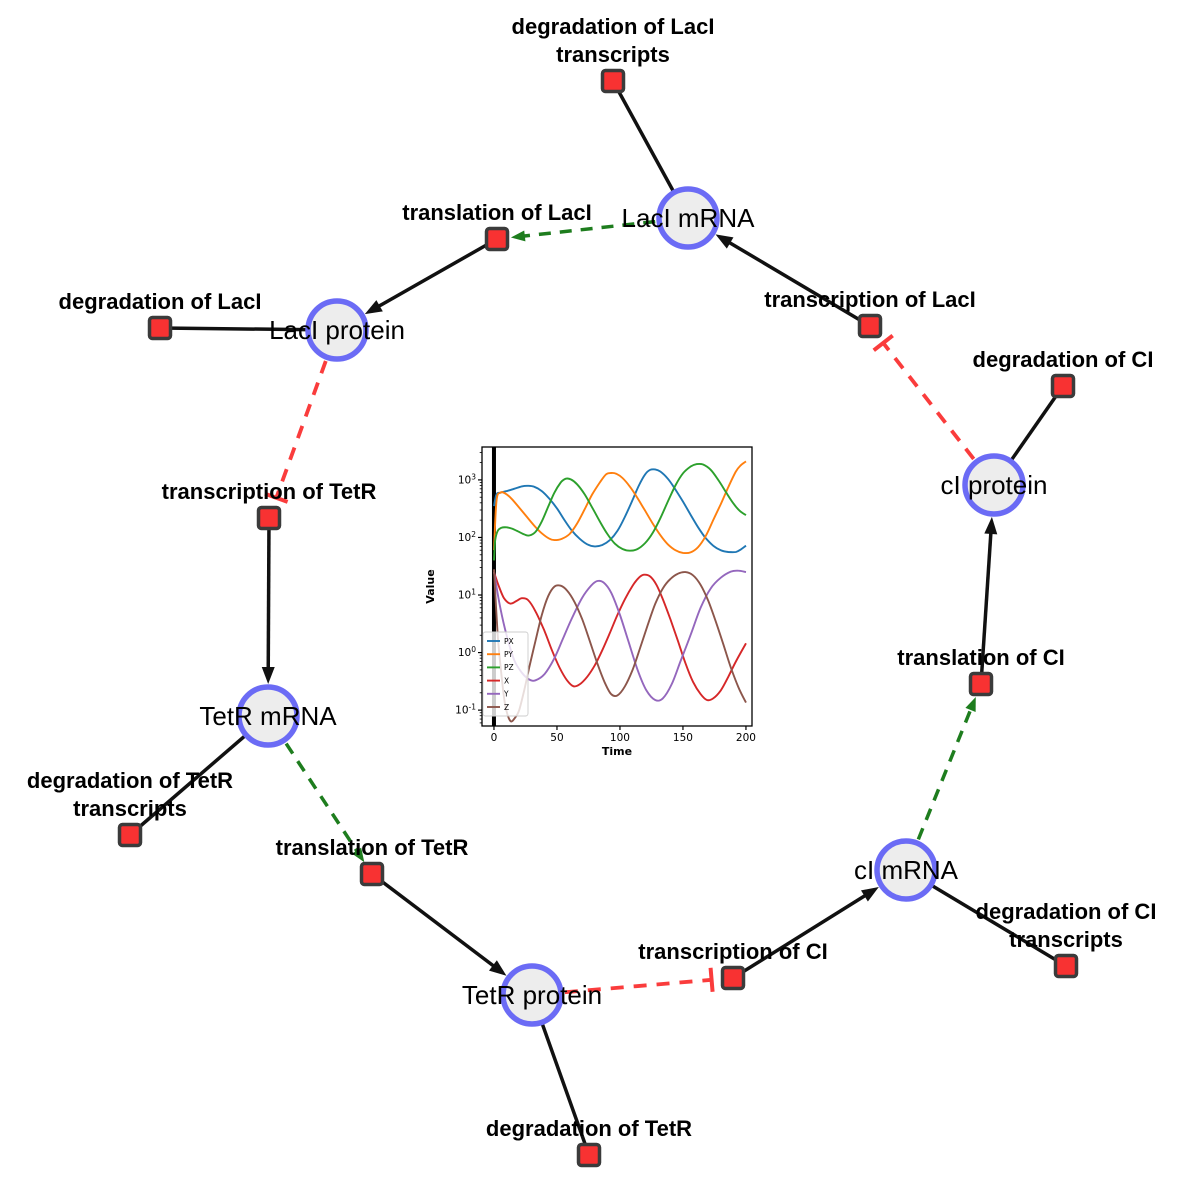 This screenshot has width=1189, height=1200. What do you see at coordinates (870, 326) in the screenshot?
I see `reaction-node-txn_lacI` at bounding box center [870, 326].